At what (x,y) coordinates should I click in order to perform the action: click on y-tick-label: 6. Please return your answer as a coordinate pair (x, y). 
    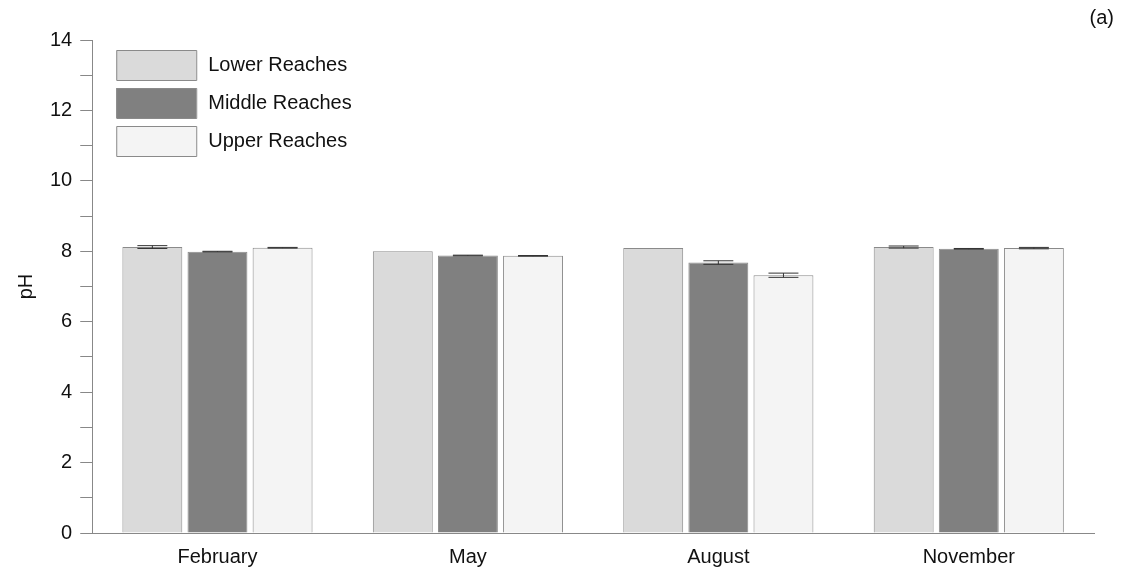
    Looking at the image, I should click on (67, 320).